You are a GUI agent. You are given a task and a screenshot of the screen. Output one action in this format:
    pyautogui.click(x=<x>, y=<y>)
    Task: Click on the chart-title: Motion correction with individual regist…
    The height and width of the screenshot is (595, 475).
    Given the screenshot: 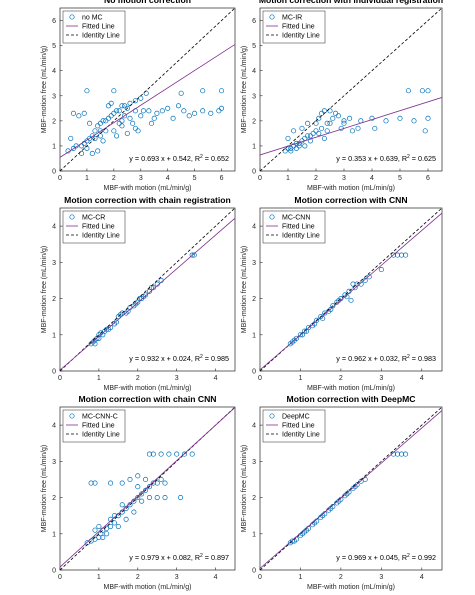 What is the action you would take?
    pyautogui.click(x=351, y=2)
    